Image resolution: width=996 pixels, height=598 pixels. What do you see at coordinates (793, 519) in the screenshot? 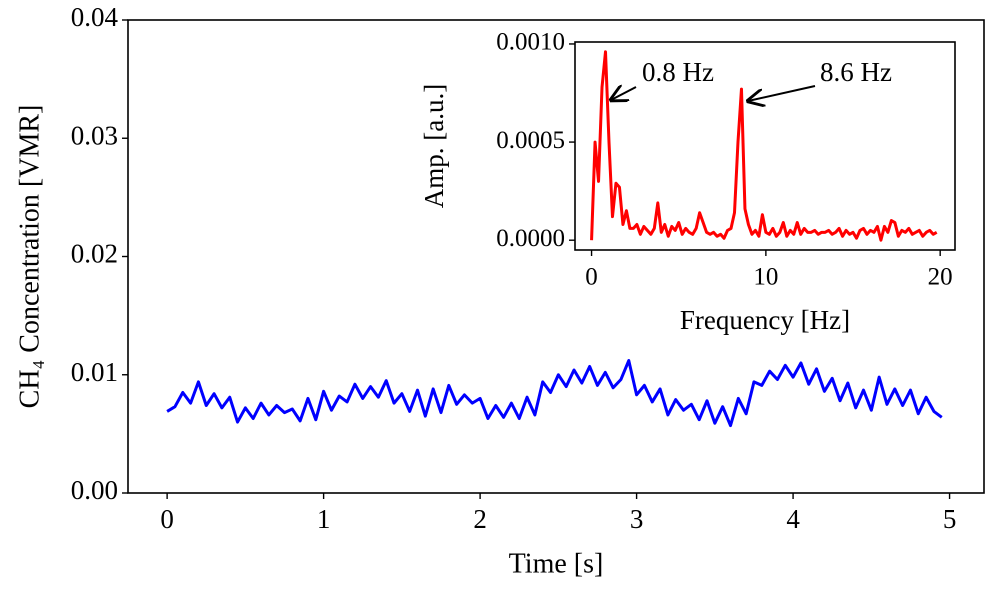
I see `x-tick-label: 4` at bounding box center [793, 519].